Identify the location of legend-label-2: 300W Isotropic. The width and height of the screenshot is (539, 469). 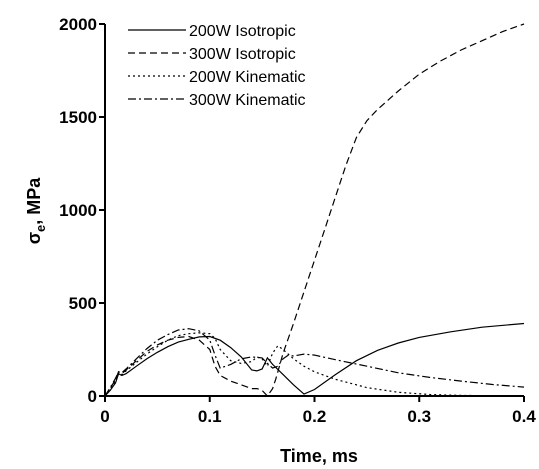
(242, 54).